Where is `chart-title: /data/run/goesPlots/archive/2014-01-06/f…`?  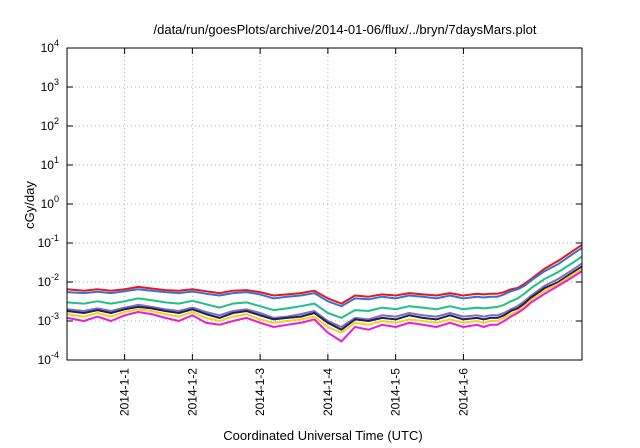
chart-title: /data/run/goesPlots/archive/2014-01-06/f… is located at coordinates (345, 29).